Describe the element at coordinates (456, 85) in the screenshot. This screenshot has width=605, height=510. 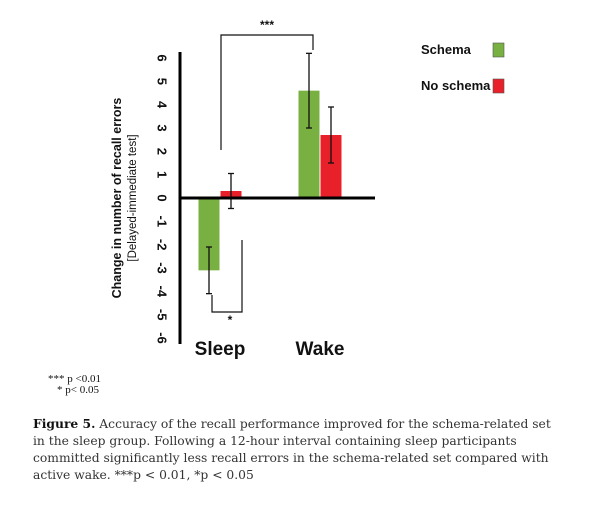
I see `legend-label: No schema` at that location.